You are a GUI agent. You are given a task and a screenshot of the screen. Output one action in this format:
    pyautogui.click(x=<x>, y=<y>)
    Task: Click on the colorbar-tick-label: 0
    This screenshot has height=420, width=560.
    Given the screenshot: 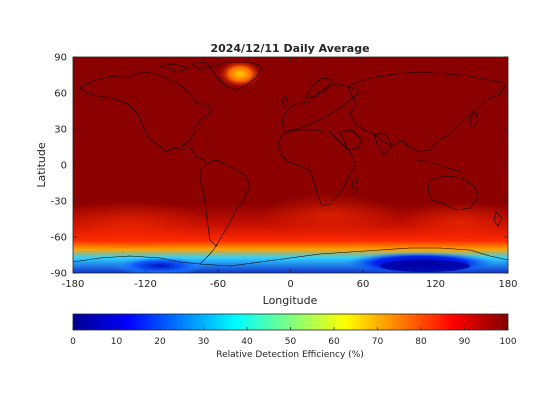 What is the action you would take?
    pyautogui.click(x=73, y=342)
    